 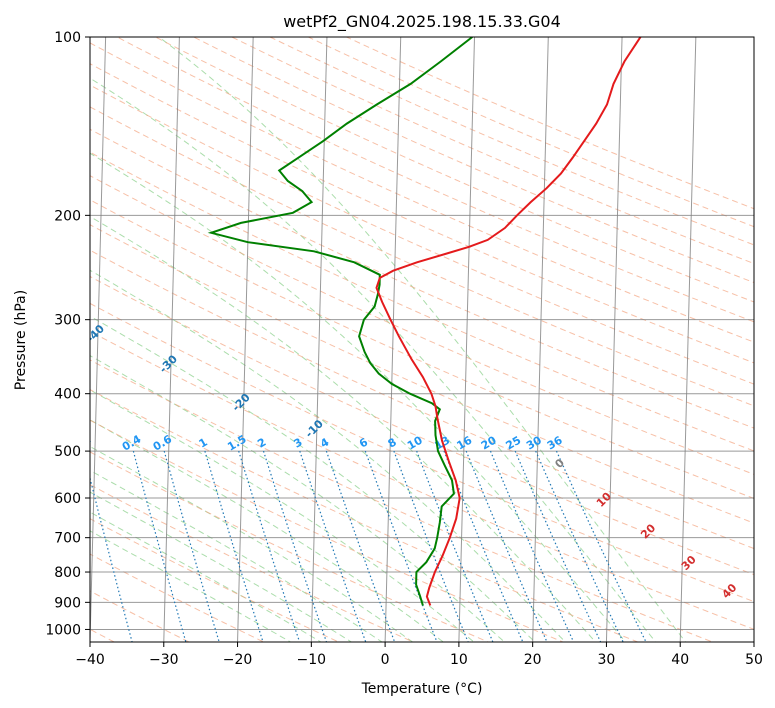 What do you see at coordinates (489, 442) in the screenshot?
I see `mixing-ratio-label: 20` at bounding box center [489, 442].